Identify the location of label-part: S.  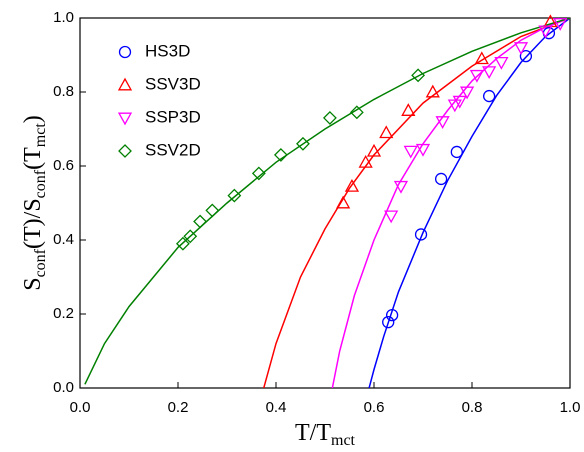
(33, 283).